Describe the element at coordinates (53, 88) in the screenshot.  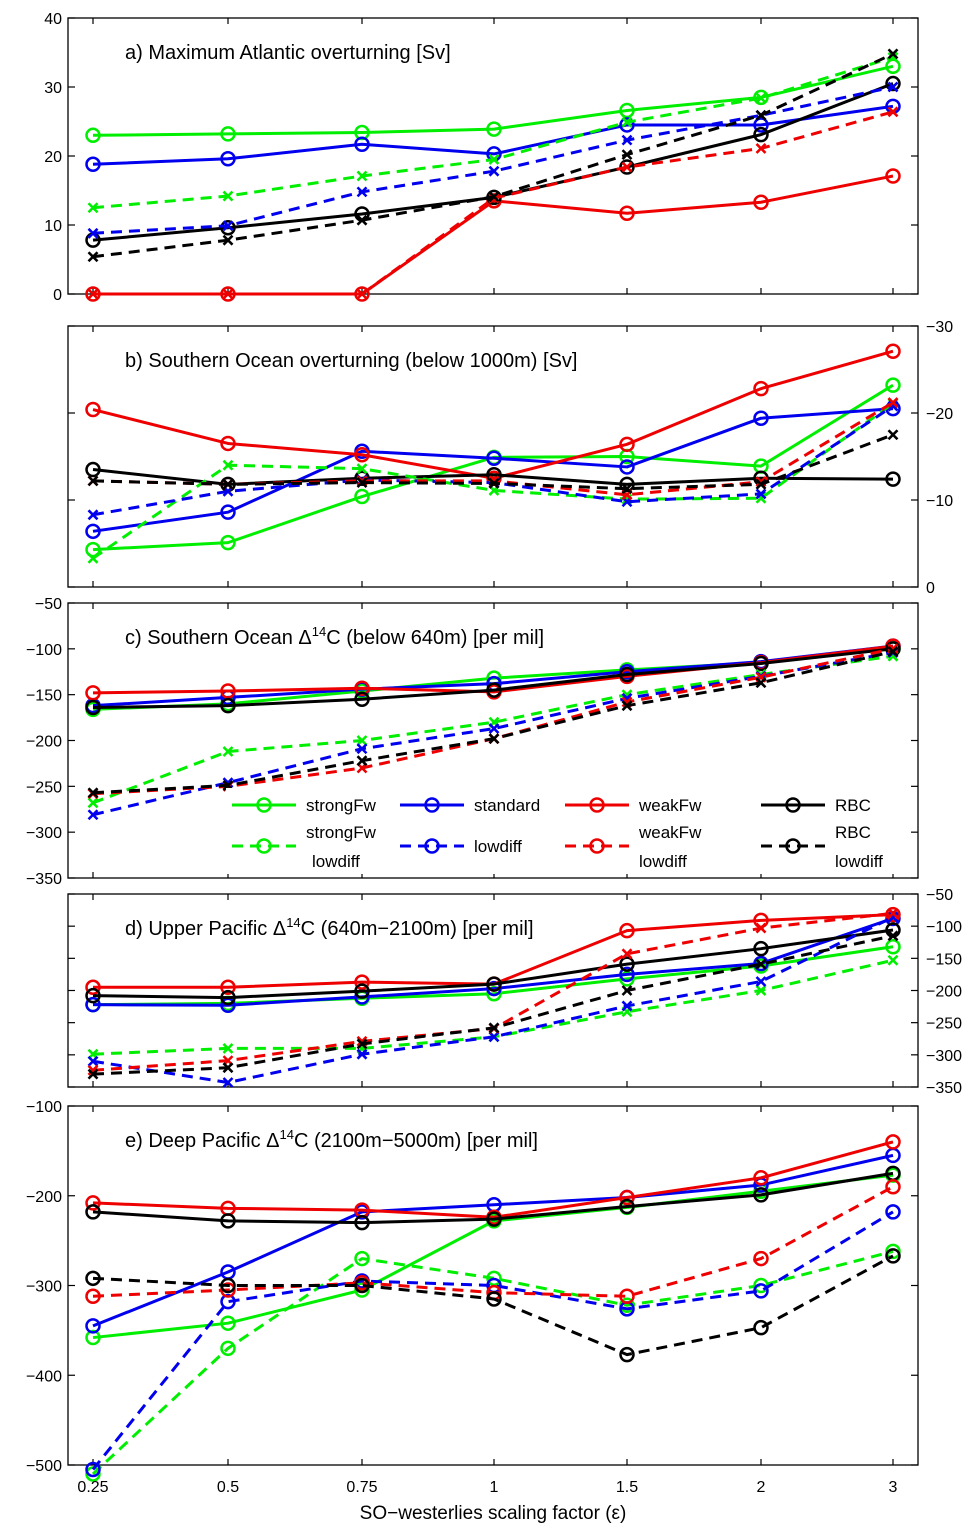
I see `y-tick-label: 30` at that location.